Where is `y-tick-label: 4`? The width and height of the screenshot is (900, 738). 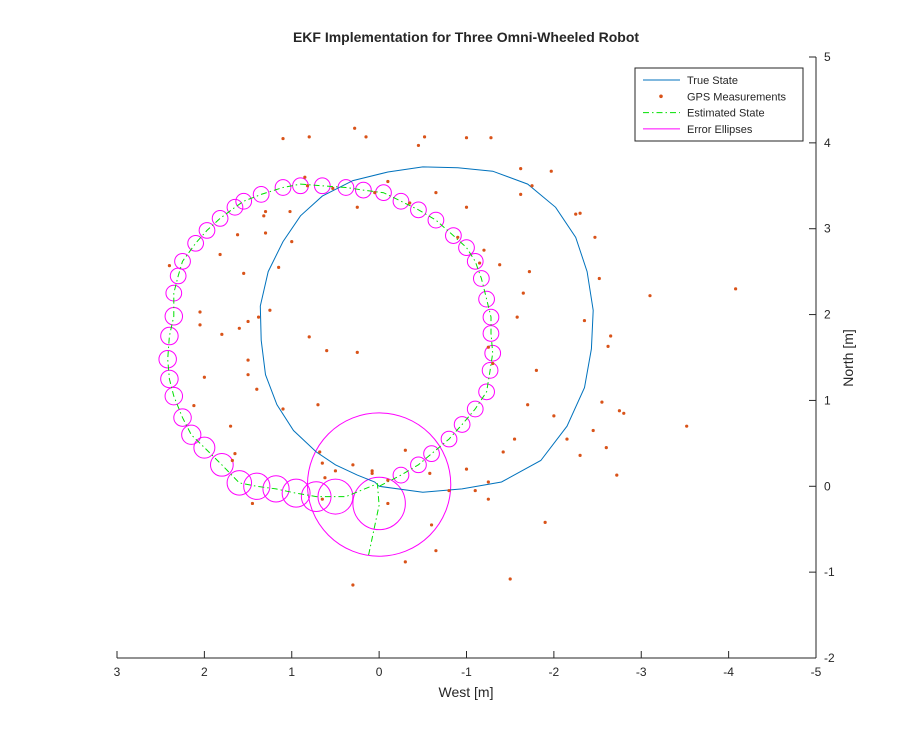 y-tick-label: 4 is located at coordinates (827, 143).